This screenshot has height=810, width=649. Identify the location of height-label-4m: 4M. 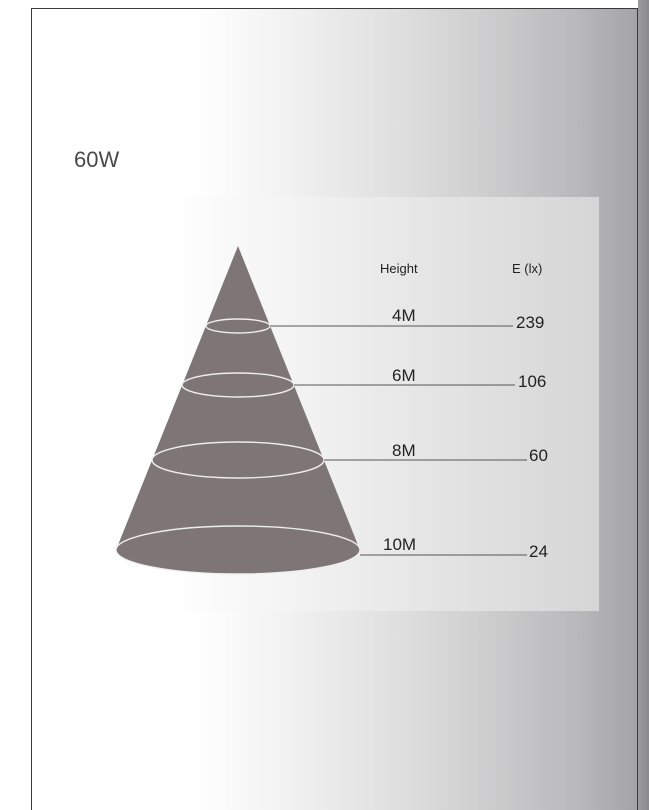
(404, 315).